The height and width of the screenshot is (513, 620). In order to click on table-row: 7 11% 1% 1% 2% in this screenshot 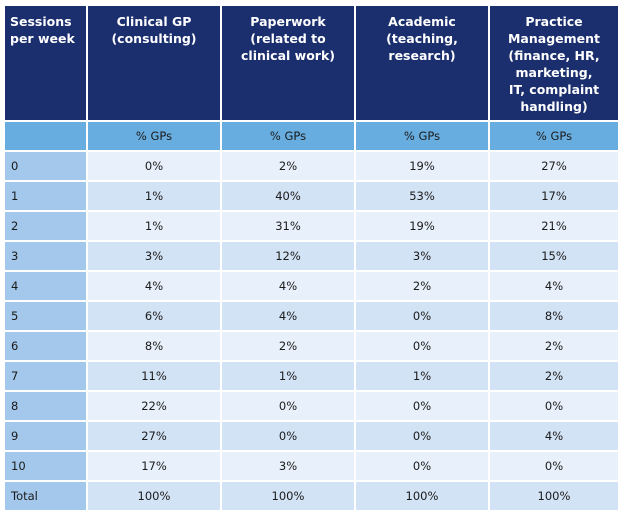, I will do `click(311, 376)`.